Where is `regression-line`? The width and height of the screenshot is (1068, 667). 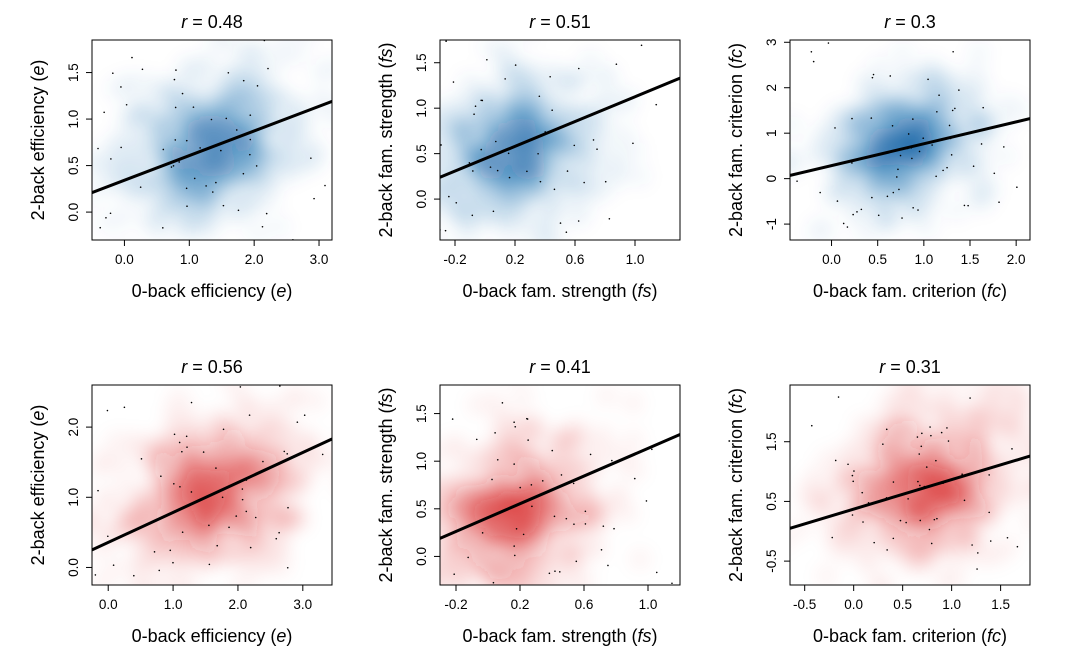
regression-line is located at coordinates (910, 147).